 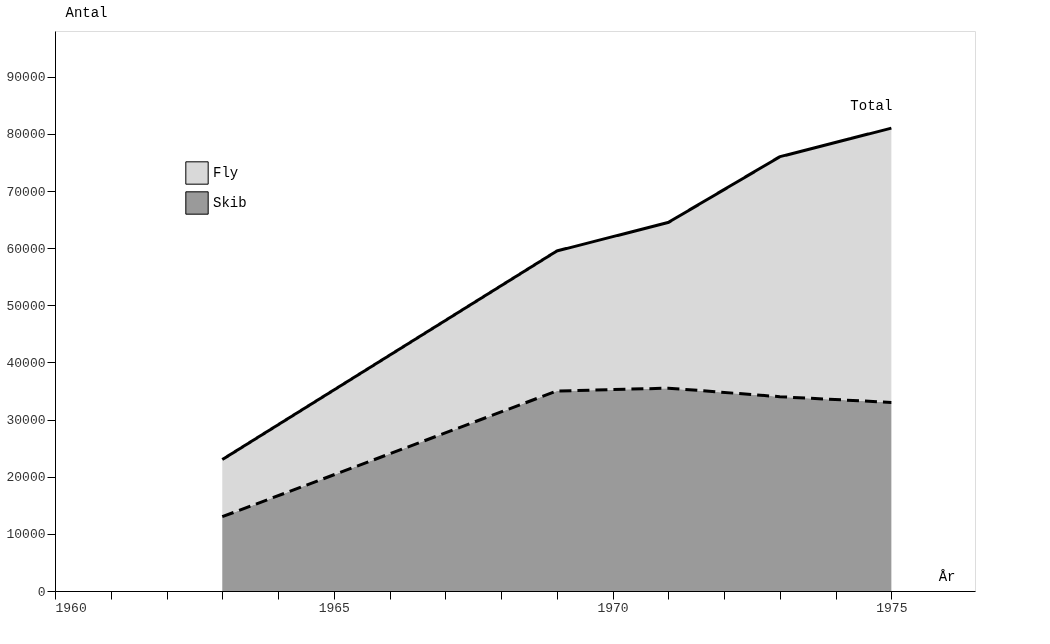 I want to click on y-tick-label: 30000, so click(x=26, y=421).